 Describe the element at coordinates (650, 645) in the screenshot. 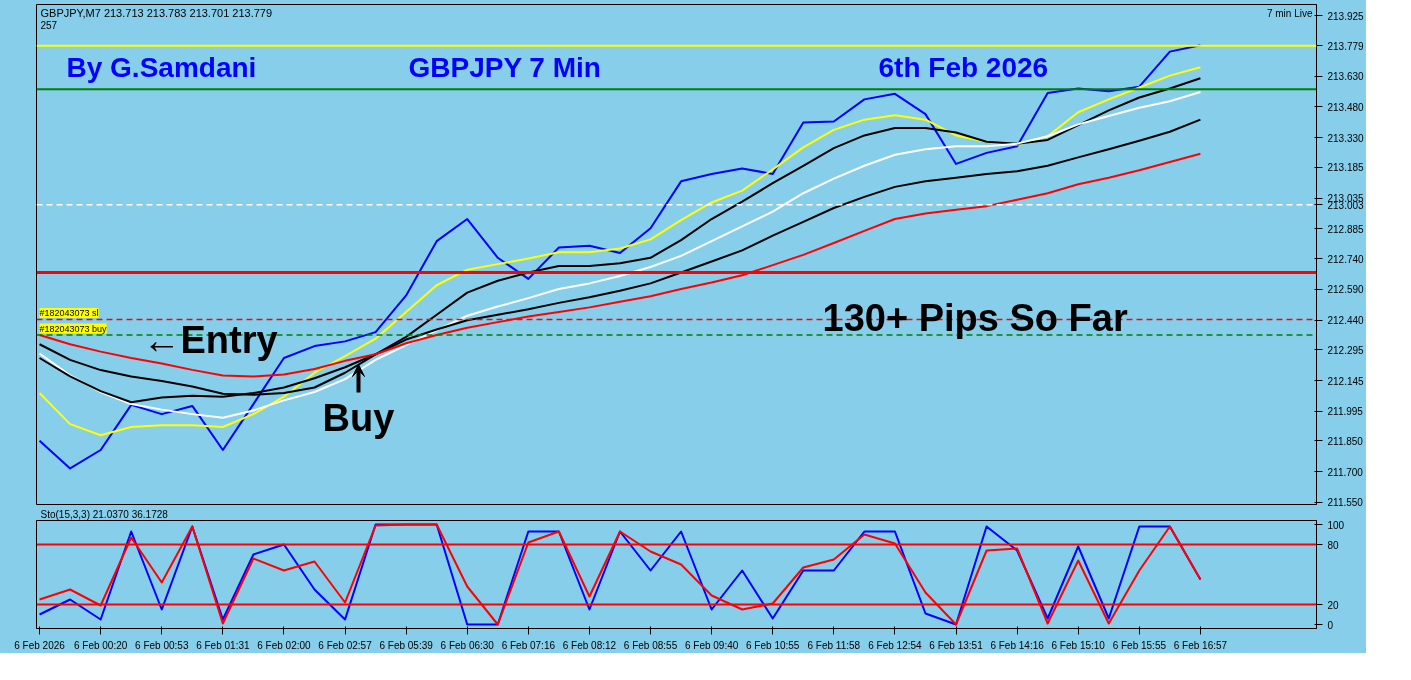

I see `x-tick-label: 6 Feb 08:55` at that location.